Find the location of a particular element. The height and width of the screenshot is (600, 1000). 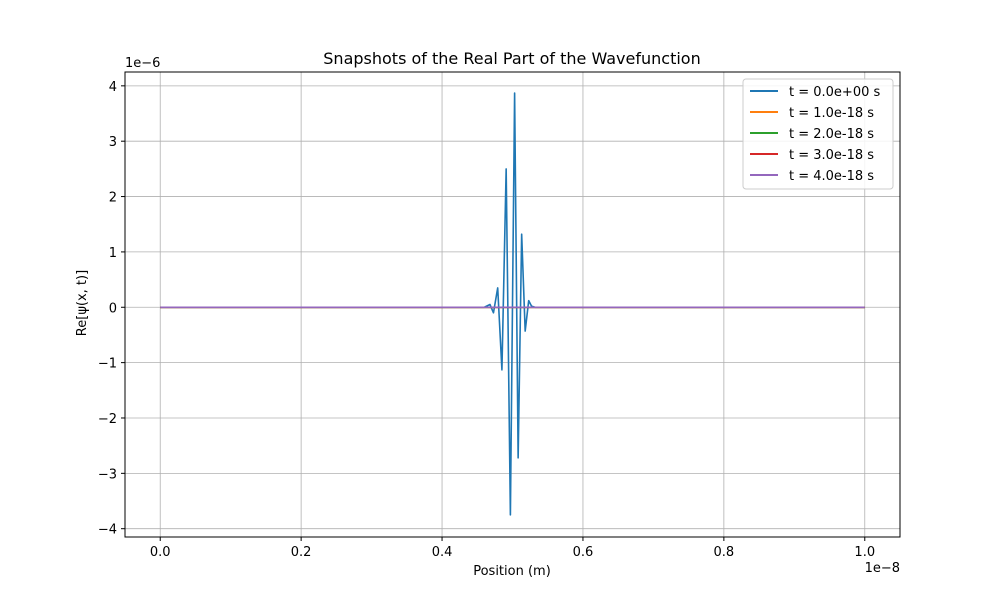

legend-label-4: t = 3.0e-18 s is located at coordinates (831, 155).